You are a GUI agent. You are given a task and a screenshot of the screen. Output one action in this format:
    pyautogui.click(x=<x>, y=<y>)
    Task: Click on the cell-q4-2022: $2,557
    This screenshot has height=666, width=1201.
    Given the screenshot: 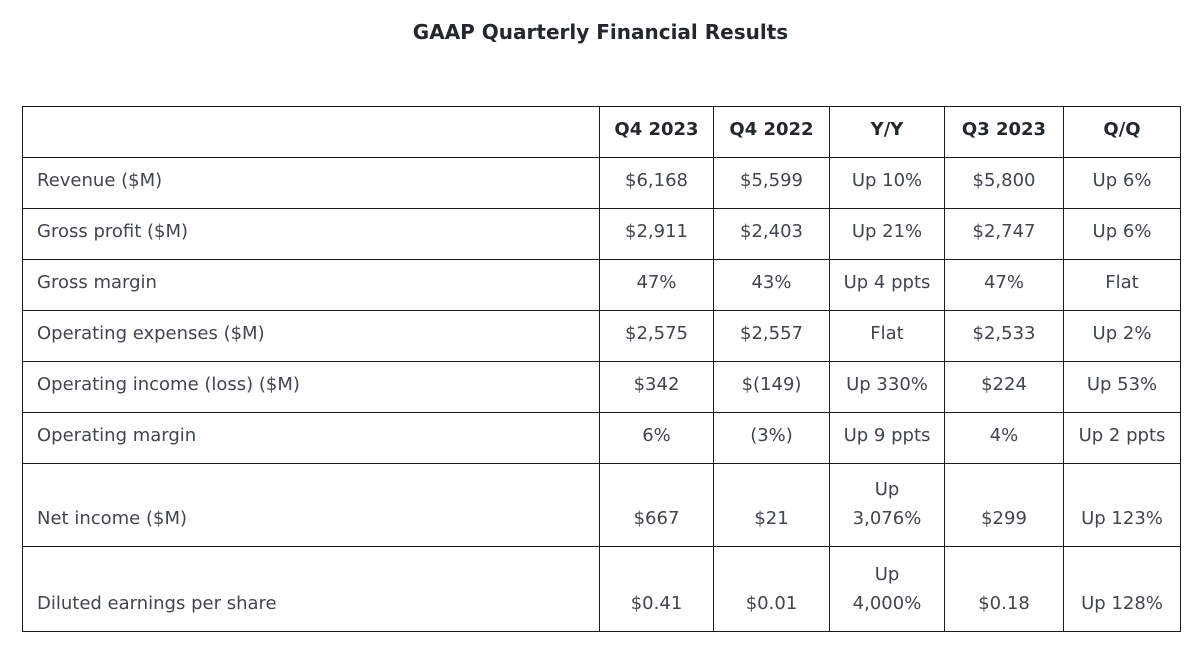 What is the action you would take?
    pyautogui.click(x=771, y=336)
    